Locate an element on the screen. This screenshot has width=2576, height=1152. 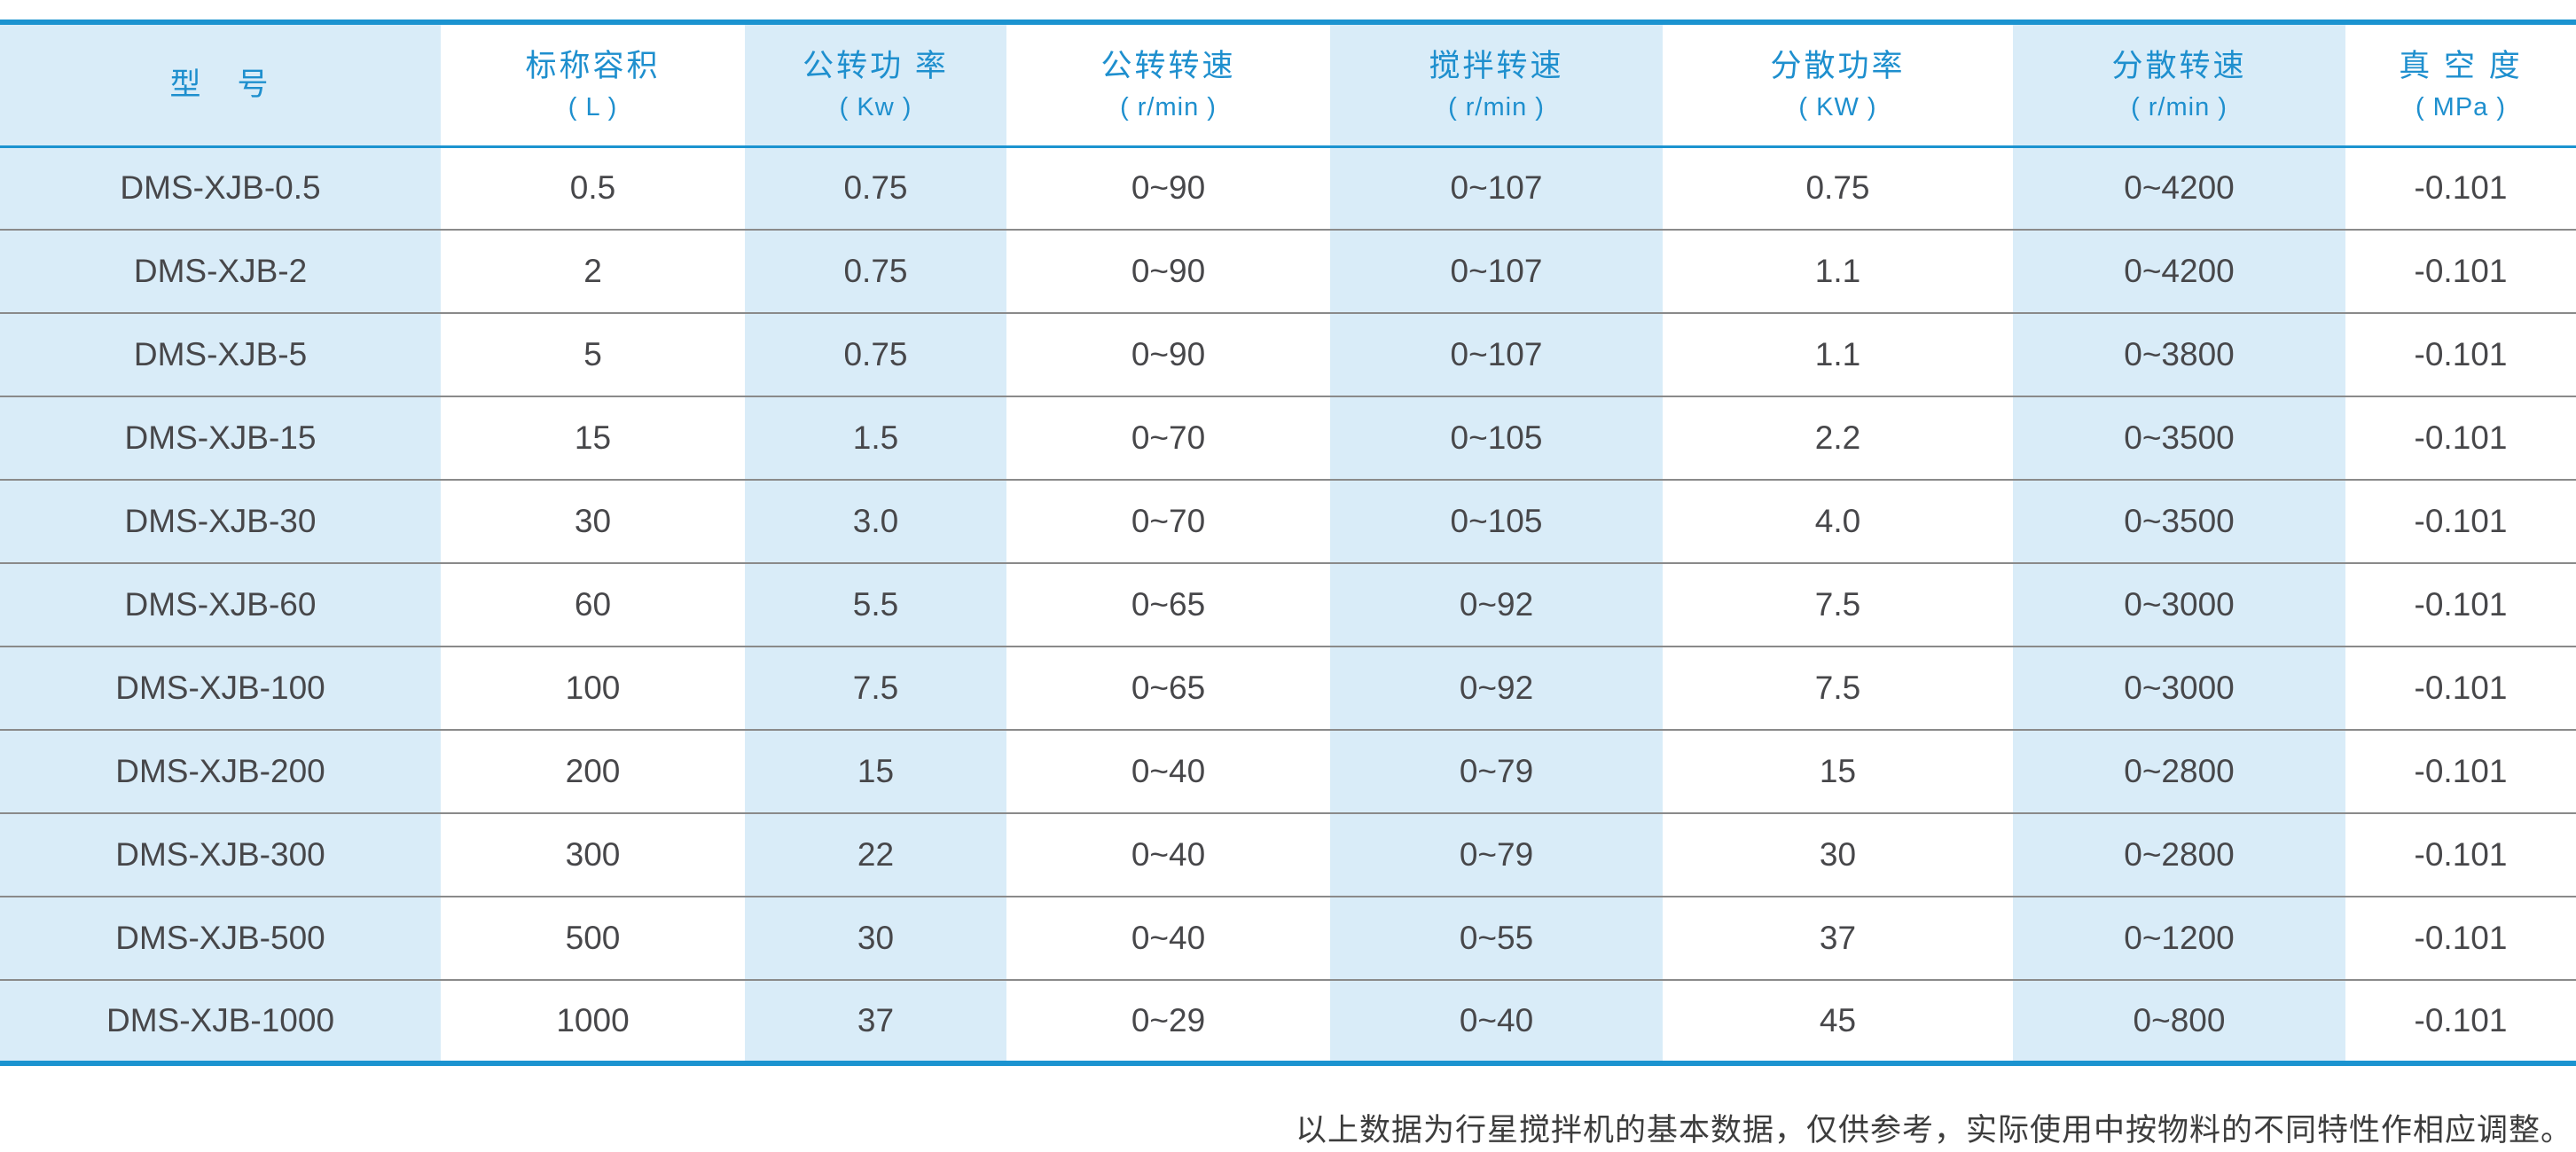
model-cell: DMS-XJB-30 is located at coordinates (220, 521).